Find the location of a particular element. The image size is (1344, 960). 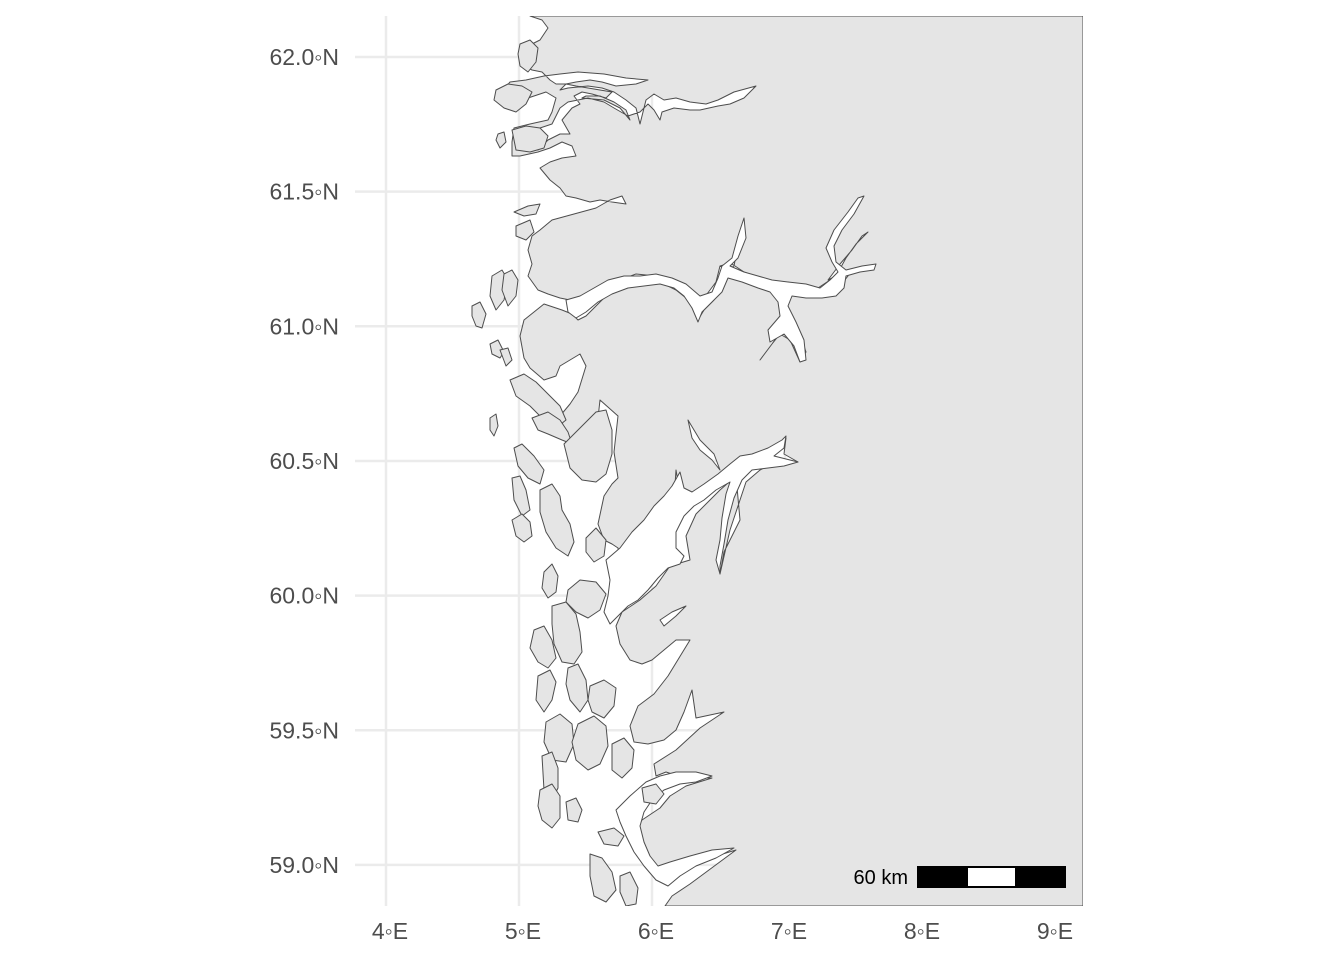

sognefjord-channel is located at coordinates (721, 279).